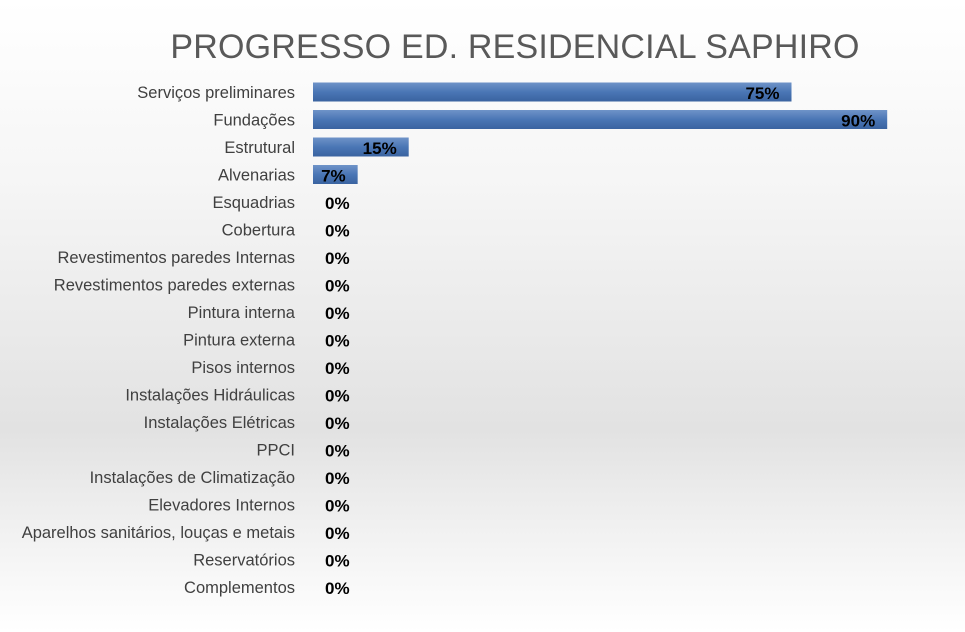  What do you see at coordinates (219, 423) in the screenshot?
I see `category-label: Instalações Elétricas` at bounding box center [219, 423].